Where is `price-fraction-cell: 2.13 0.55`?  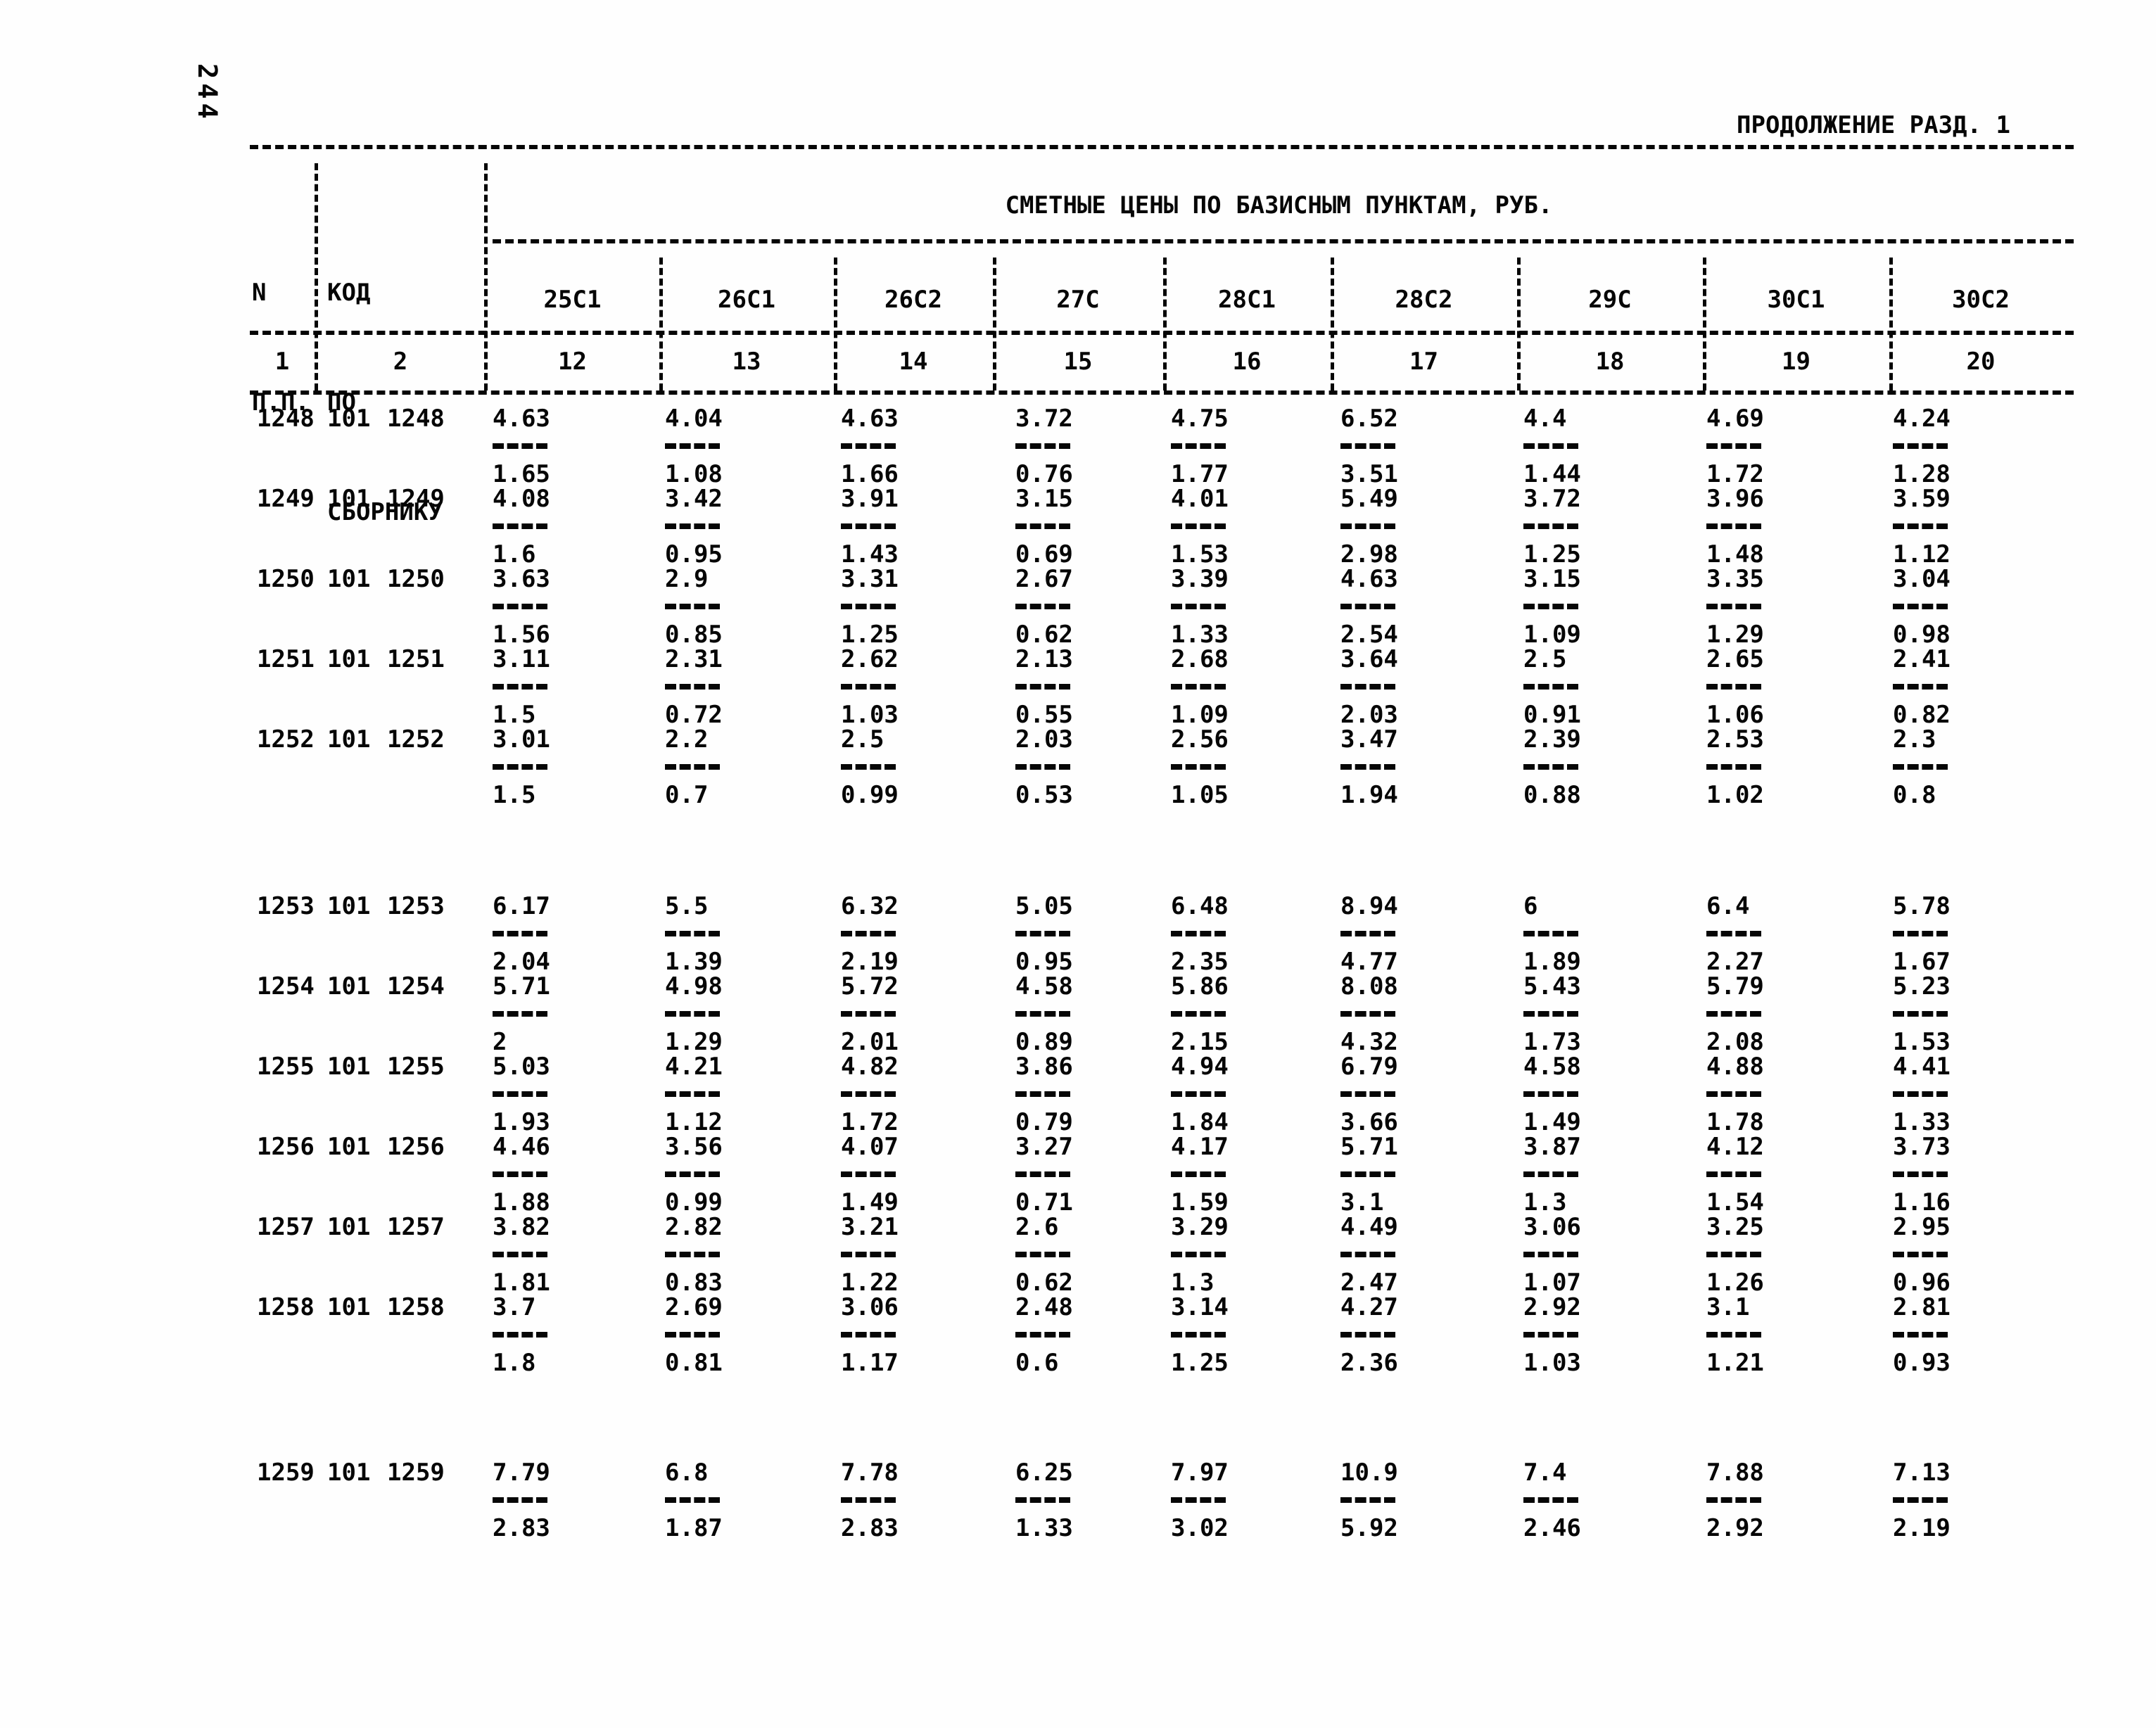 price-fraction-cell: 2.13 0.55 is located at coordinates (1044, 687).